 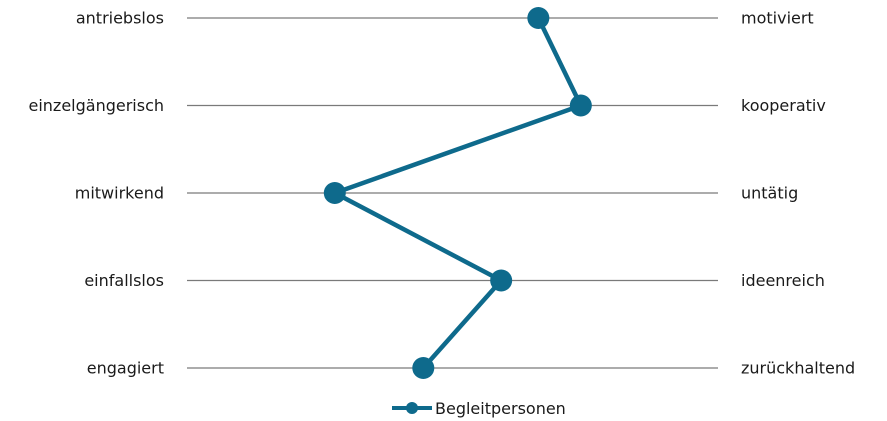 I want to click on left-pole-label: einzelgängerisch, so click(x=96, y=105).